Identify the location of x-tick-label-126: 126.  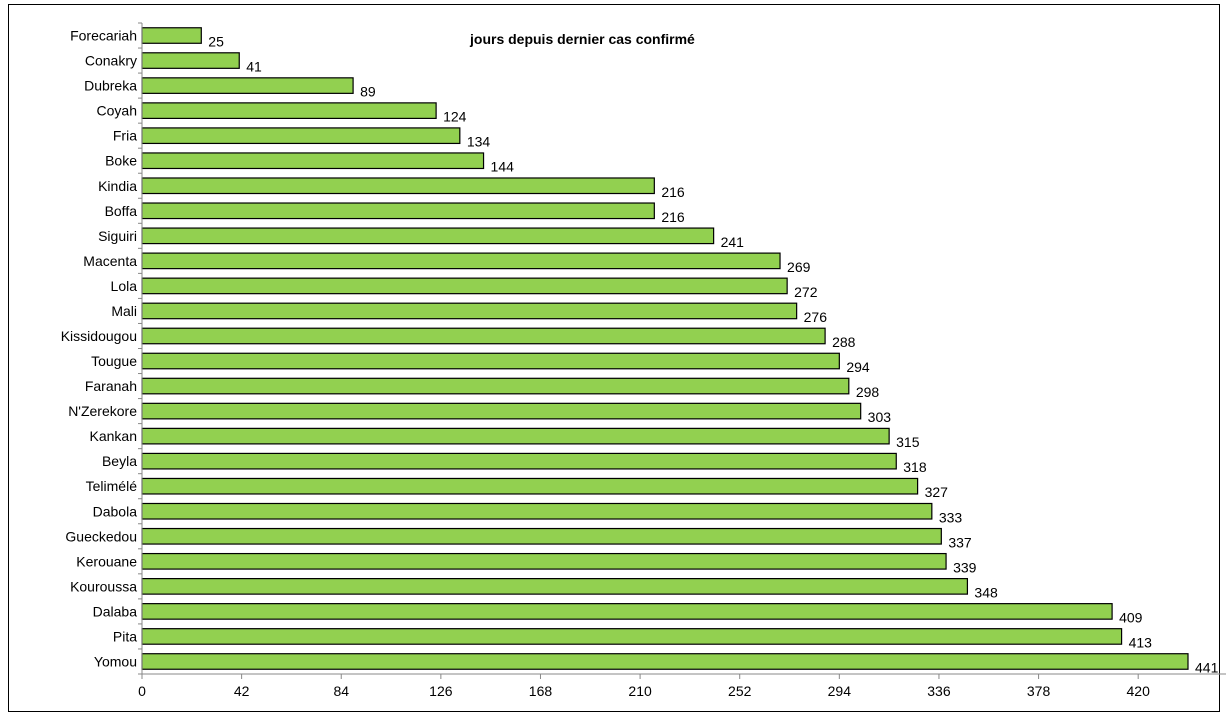
(441, 691).